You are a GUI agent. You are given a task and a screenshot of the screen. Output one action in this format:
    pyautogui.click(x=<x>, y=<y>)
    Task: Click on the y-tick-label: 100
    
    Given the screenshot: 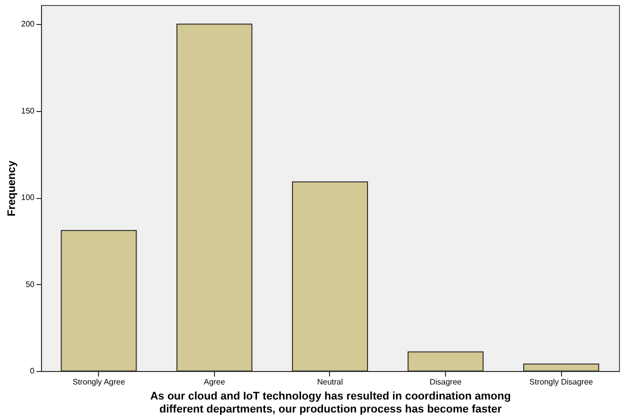 What is the action you would take?
    pyautogui.click(x=28, y=197)
    